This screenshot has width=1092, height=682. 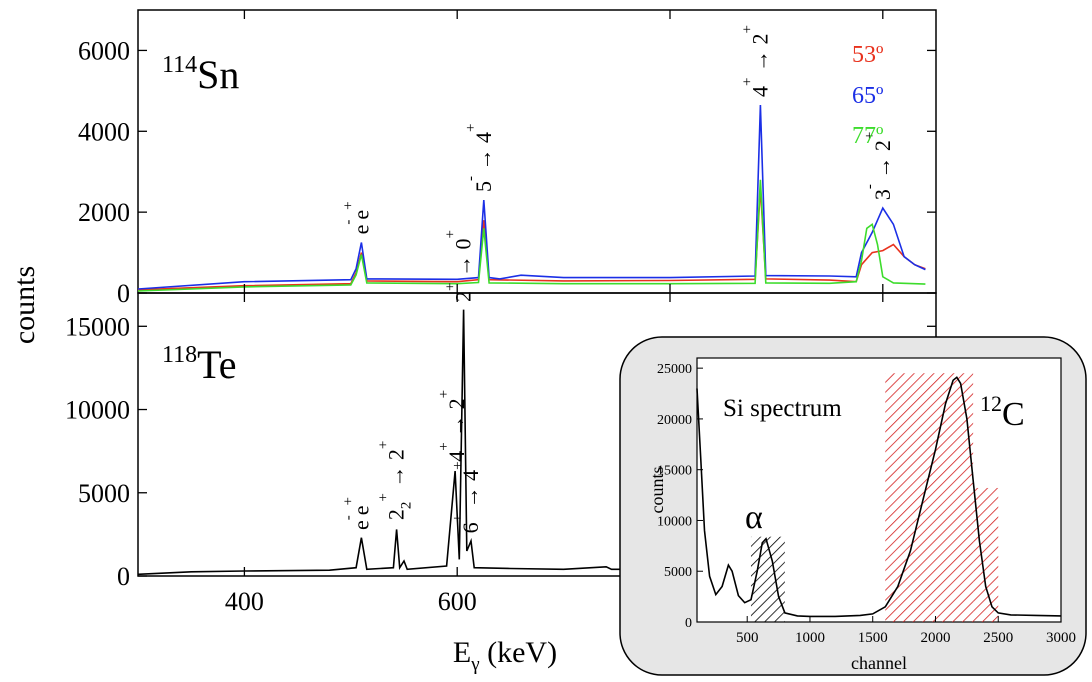 I want to click on y-tick-label: 15000, so click(x=97, y=326).